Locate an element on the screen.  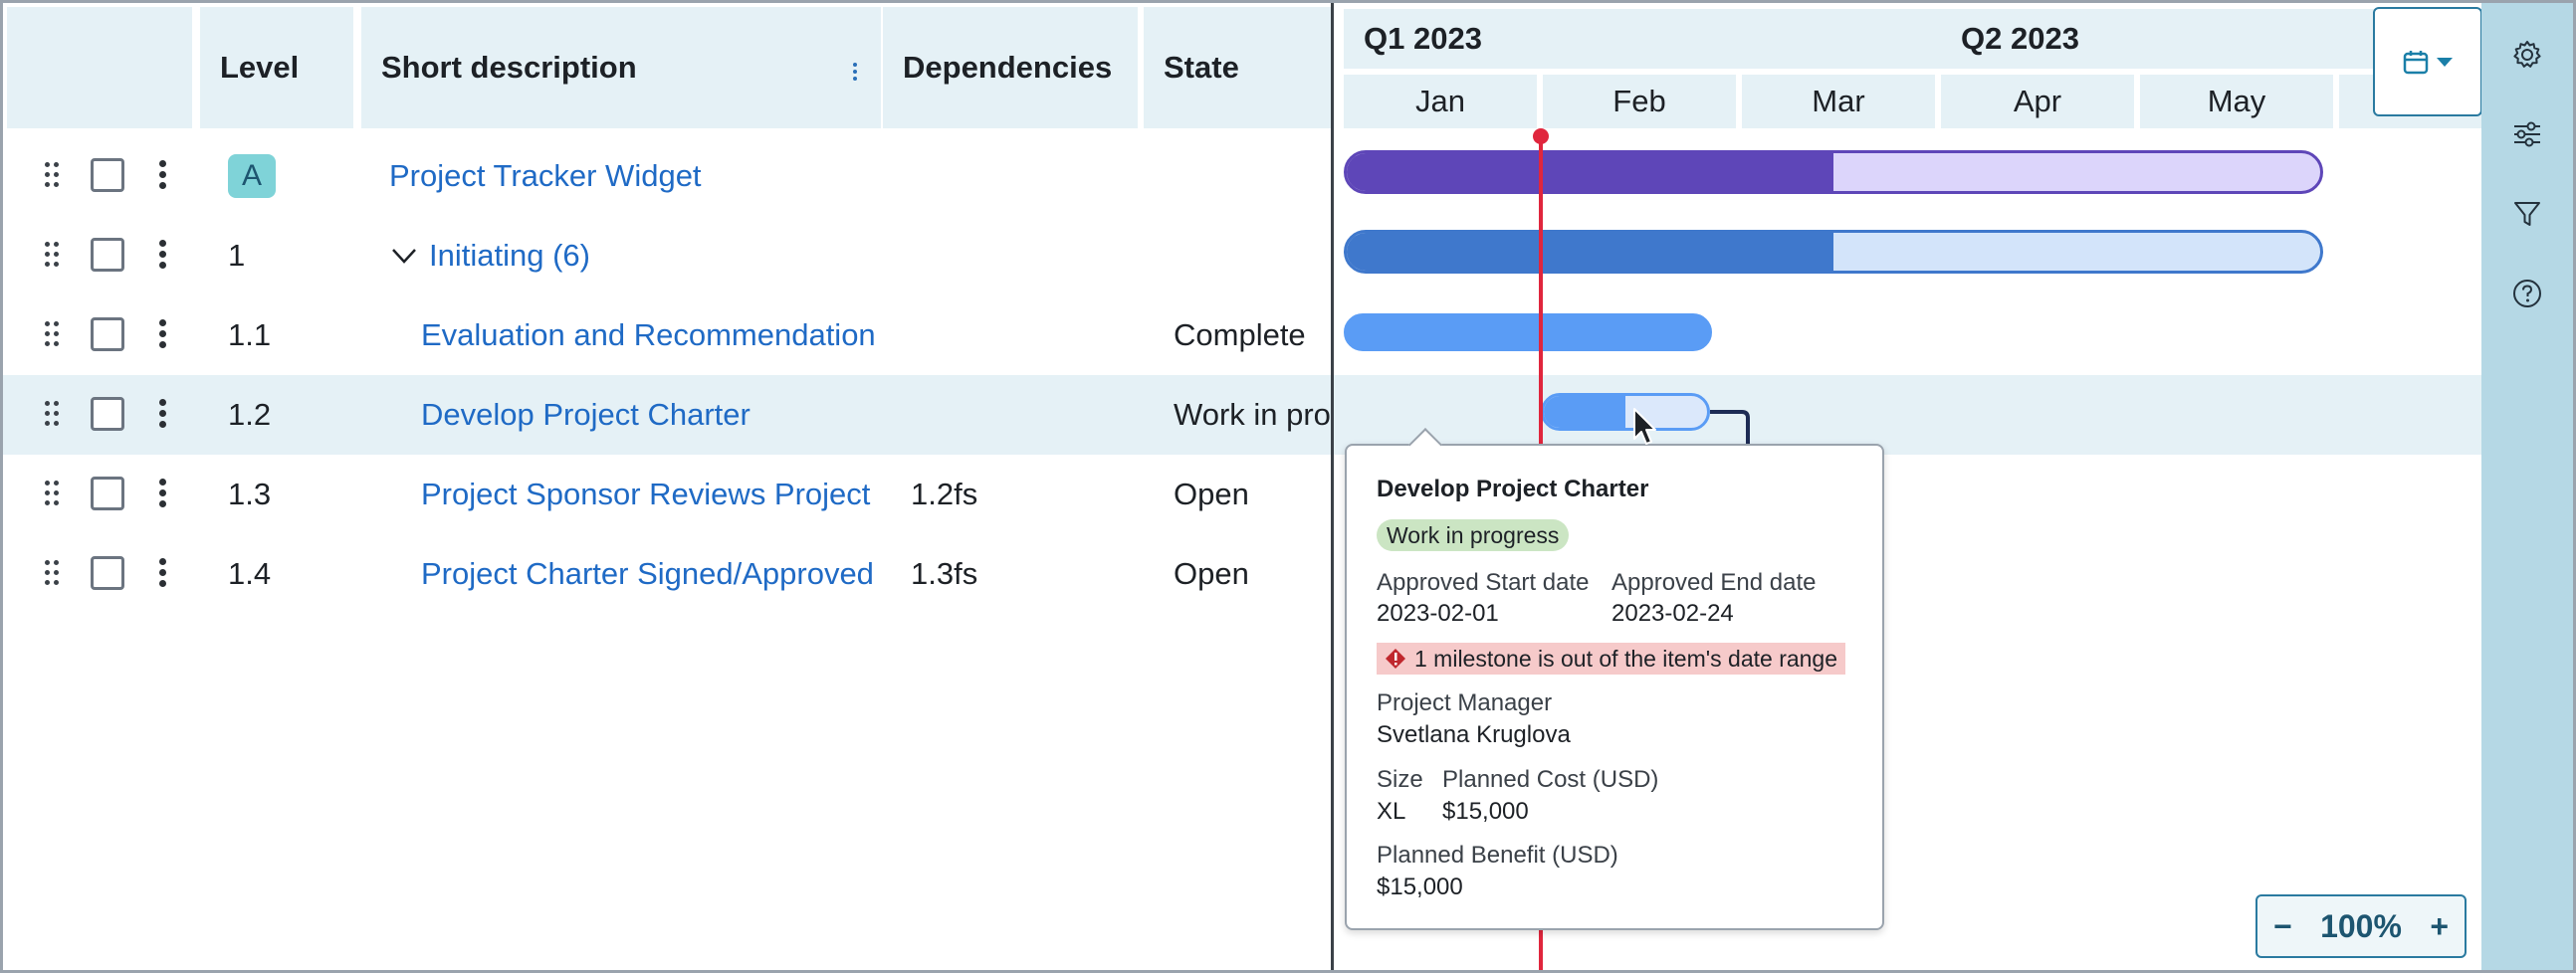
pm-value: Svetlana Kruglova is located at coordinates (1474, 734).